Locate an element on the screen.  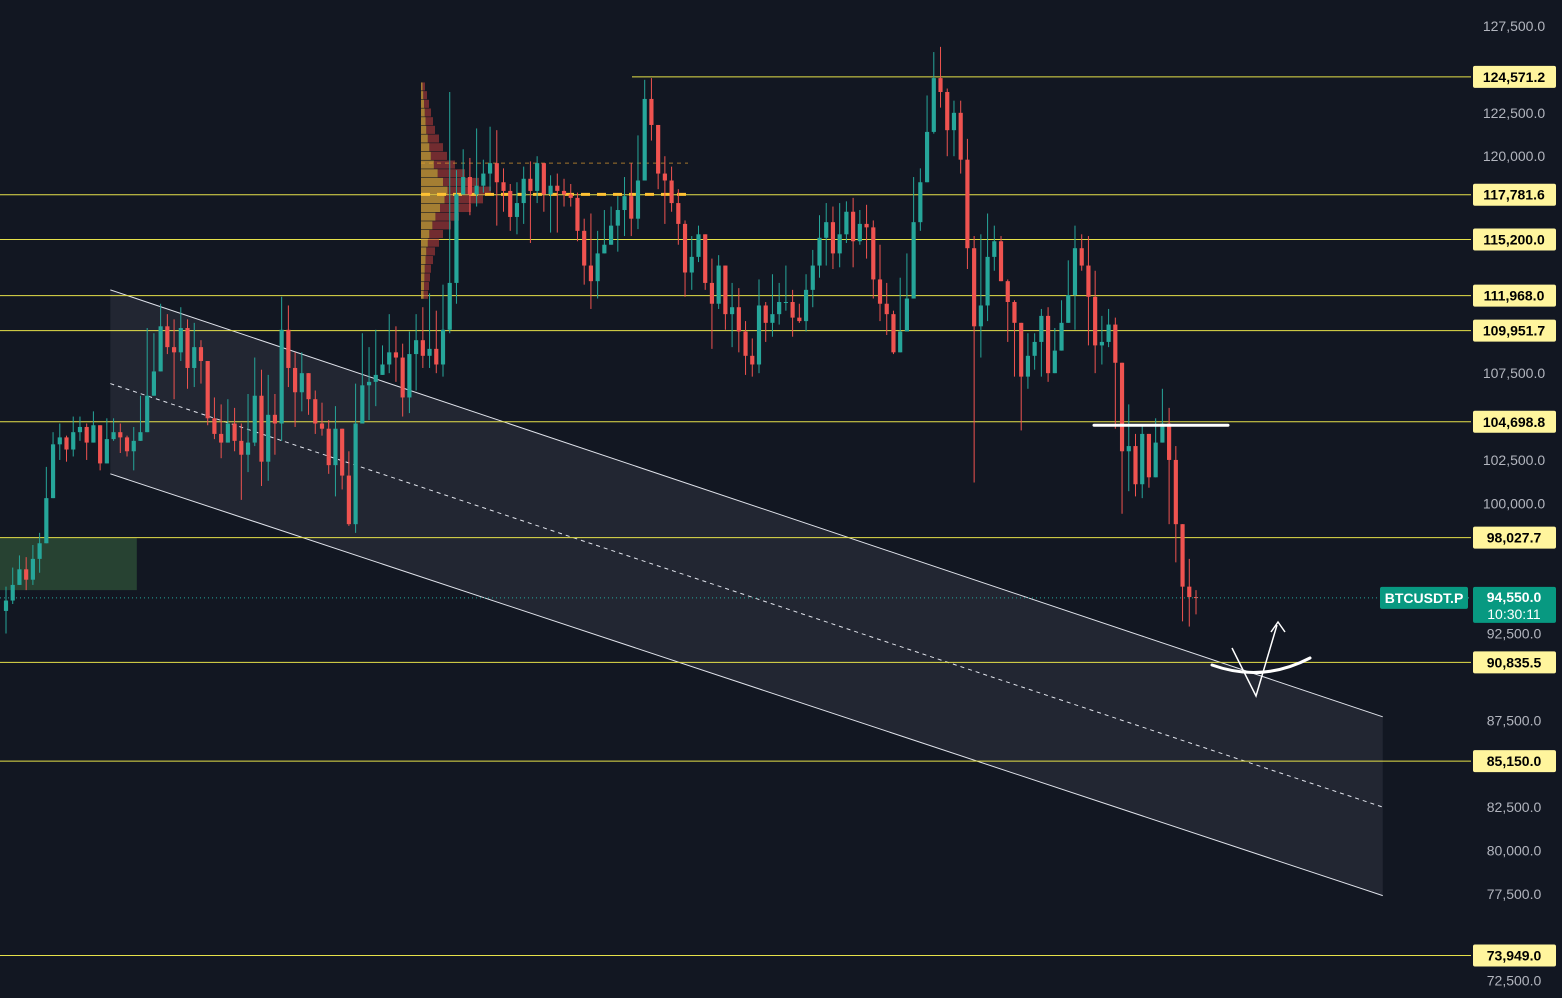
price-axis-background is located at coordinates (1516, 499).